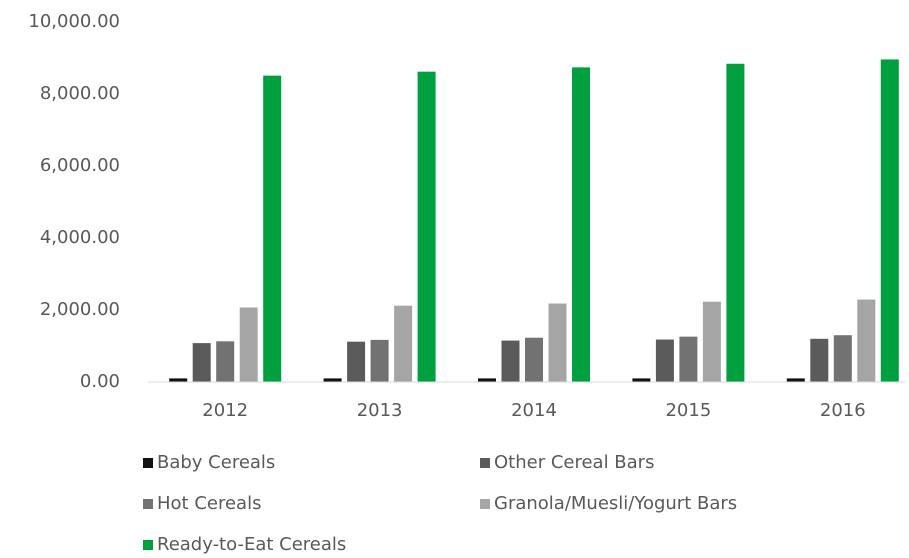  I want to click on legend-label: Hot Cereals, so click(209, 503).